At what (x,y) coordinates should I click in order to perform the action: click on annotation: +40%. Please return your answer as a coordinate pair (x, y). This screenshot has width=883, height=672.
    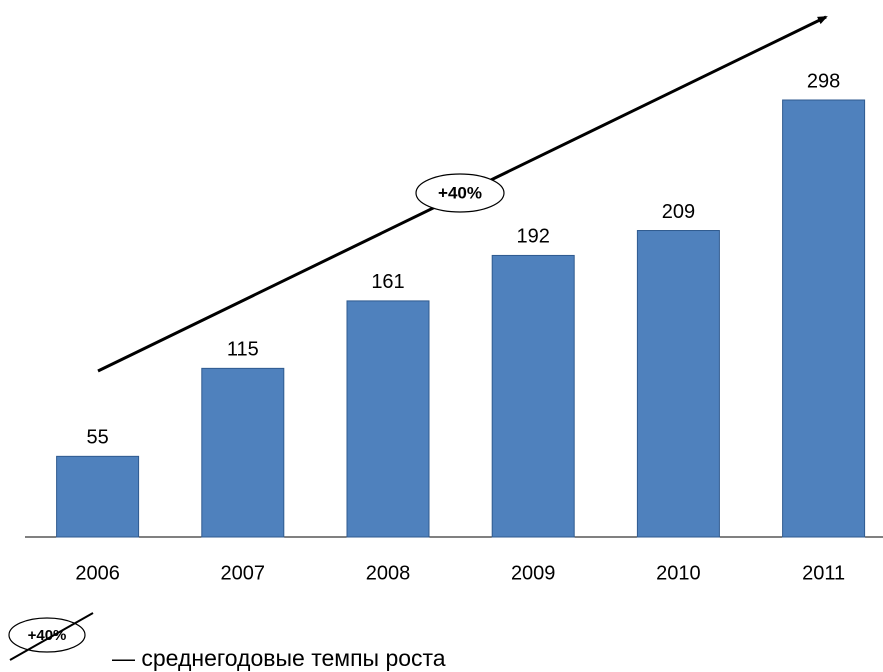
    Looking at the image, I should click on (460, 192).